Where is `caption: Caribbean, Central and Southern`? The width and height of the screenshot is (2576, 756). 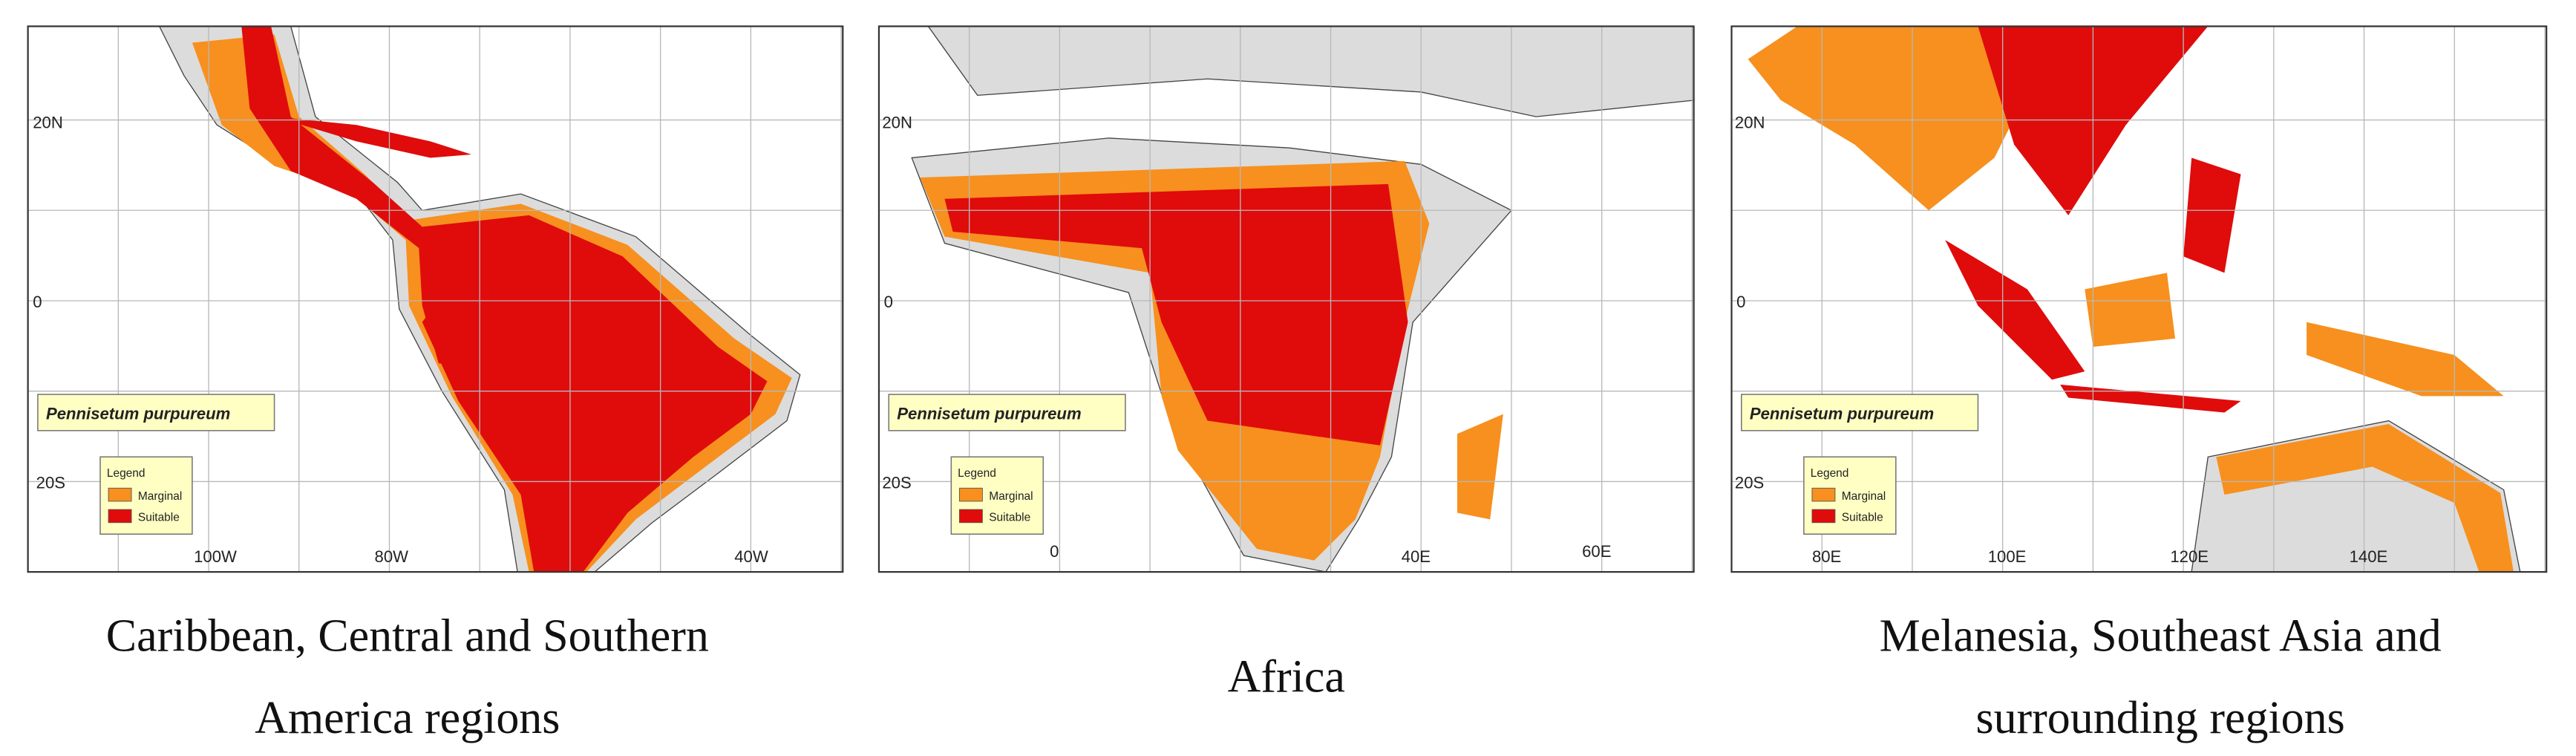
caption: Caribbean, Central and Southern is located at coordinates (407, 635).